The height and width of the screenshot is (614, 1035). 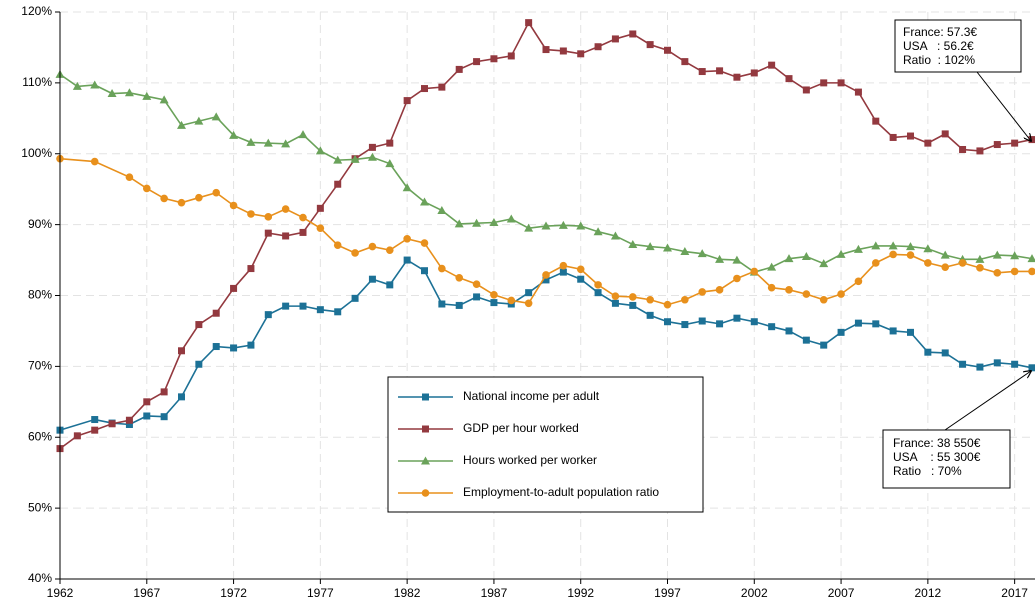 I want to click on annotation-text: Ratio : 70%, so click(x=927, y=471).